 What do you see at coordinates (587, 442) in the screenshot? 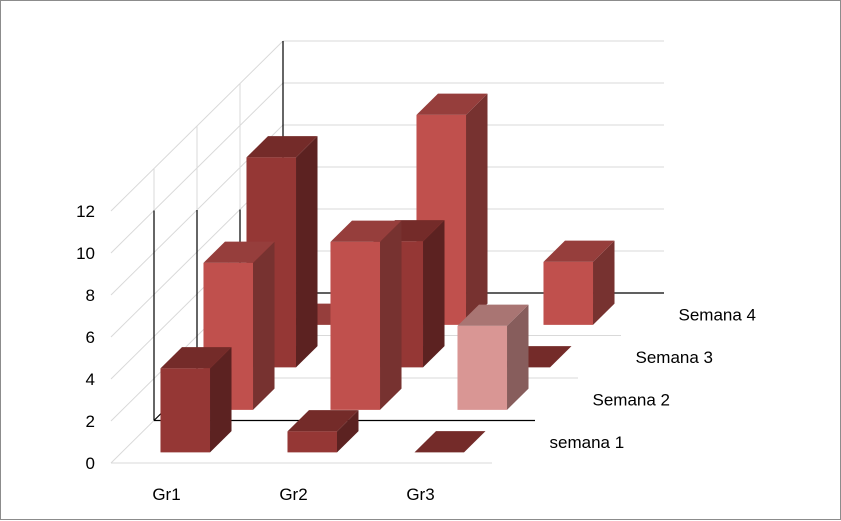
I see `series-label: semana 1` at bounding box center [587, 442].